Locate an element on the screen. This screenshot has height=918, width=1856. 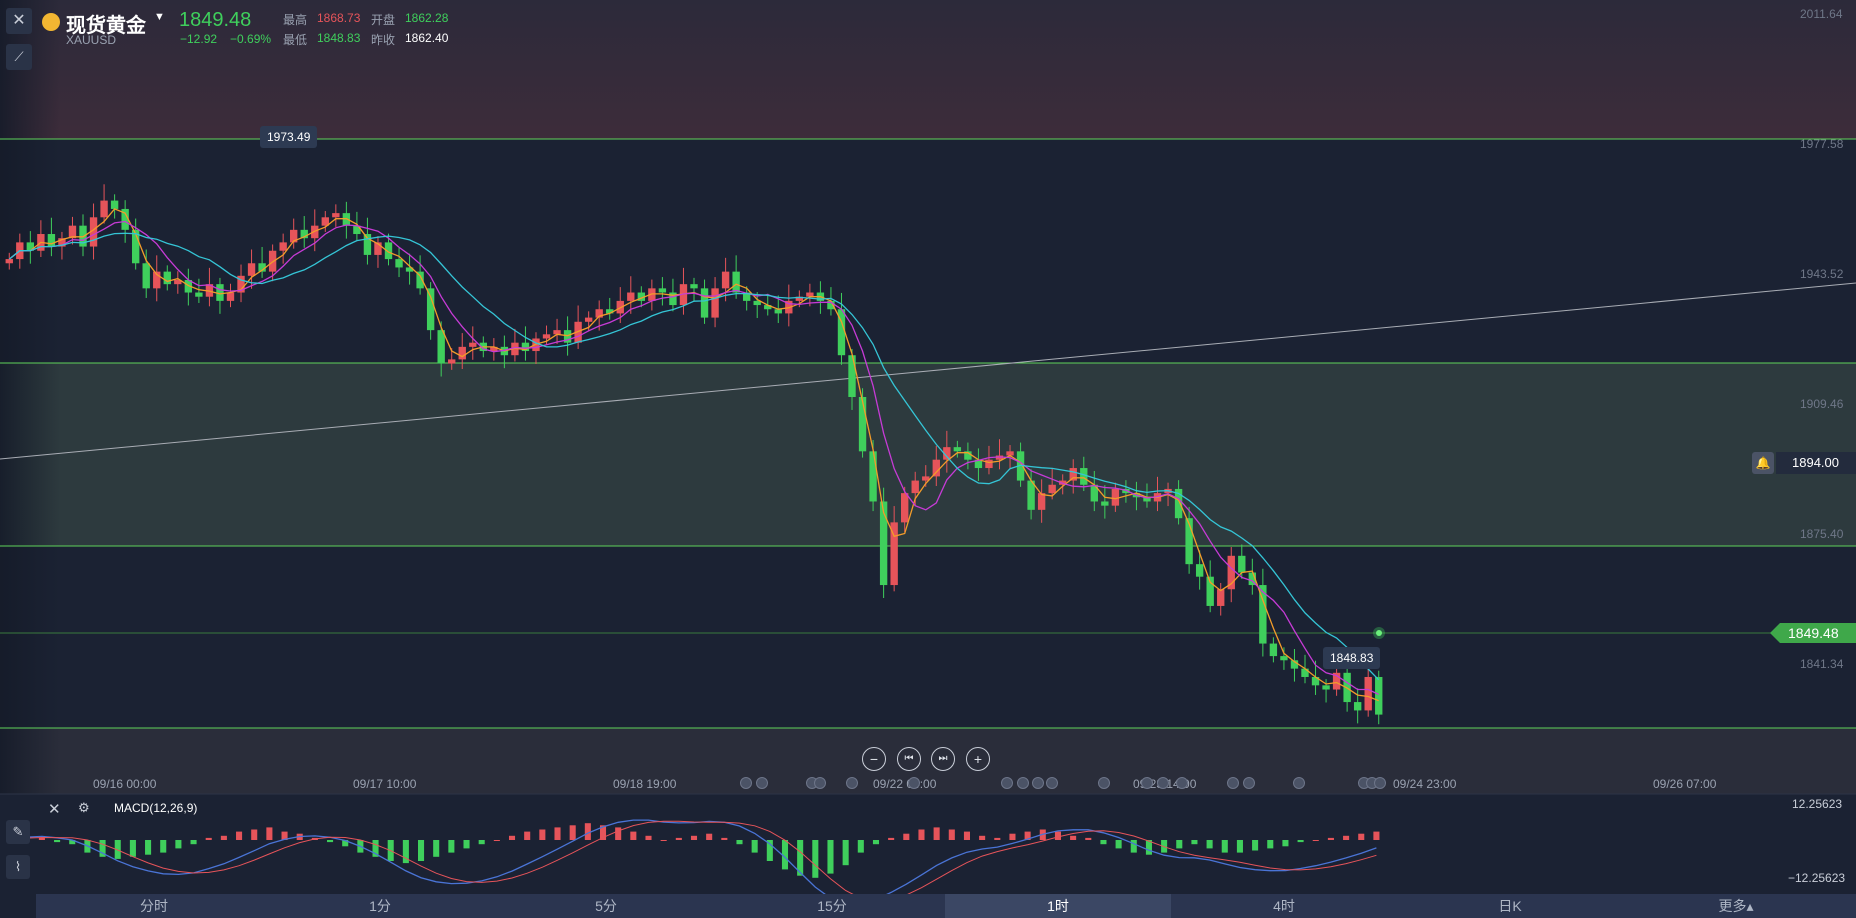
zoom-out-button: − is located at coordinates (874, 759).